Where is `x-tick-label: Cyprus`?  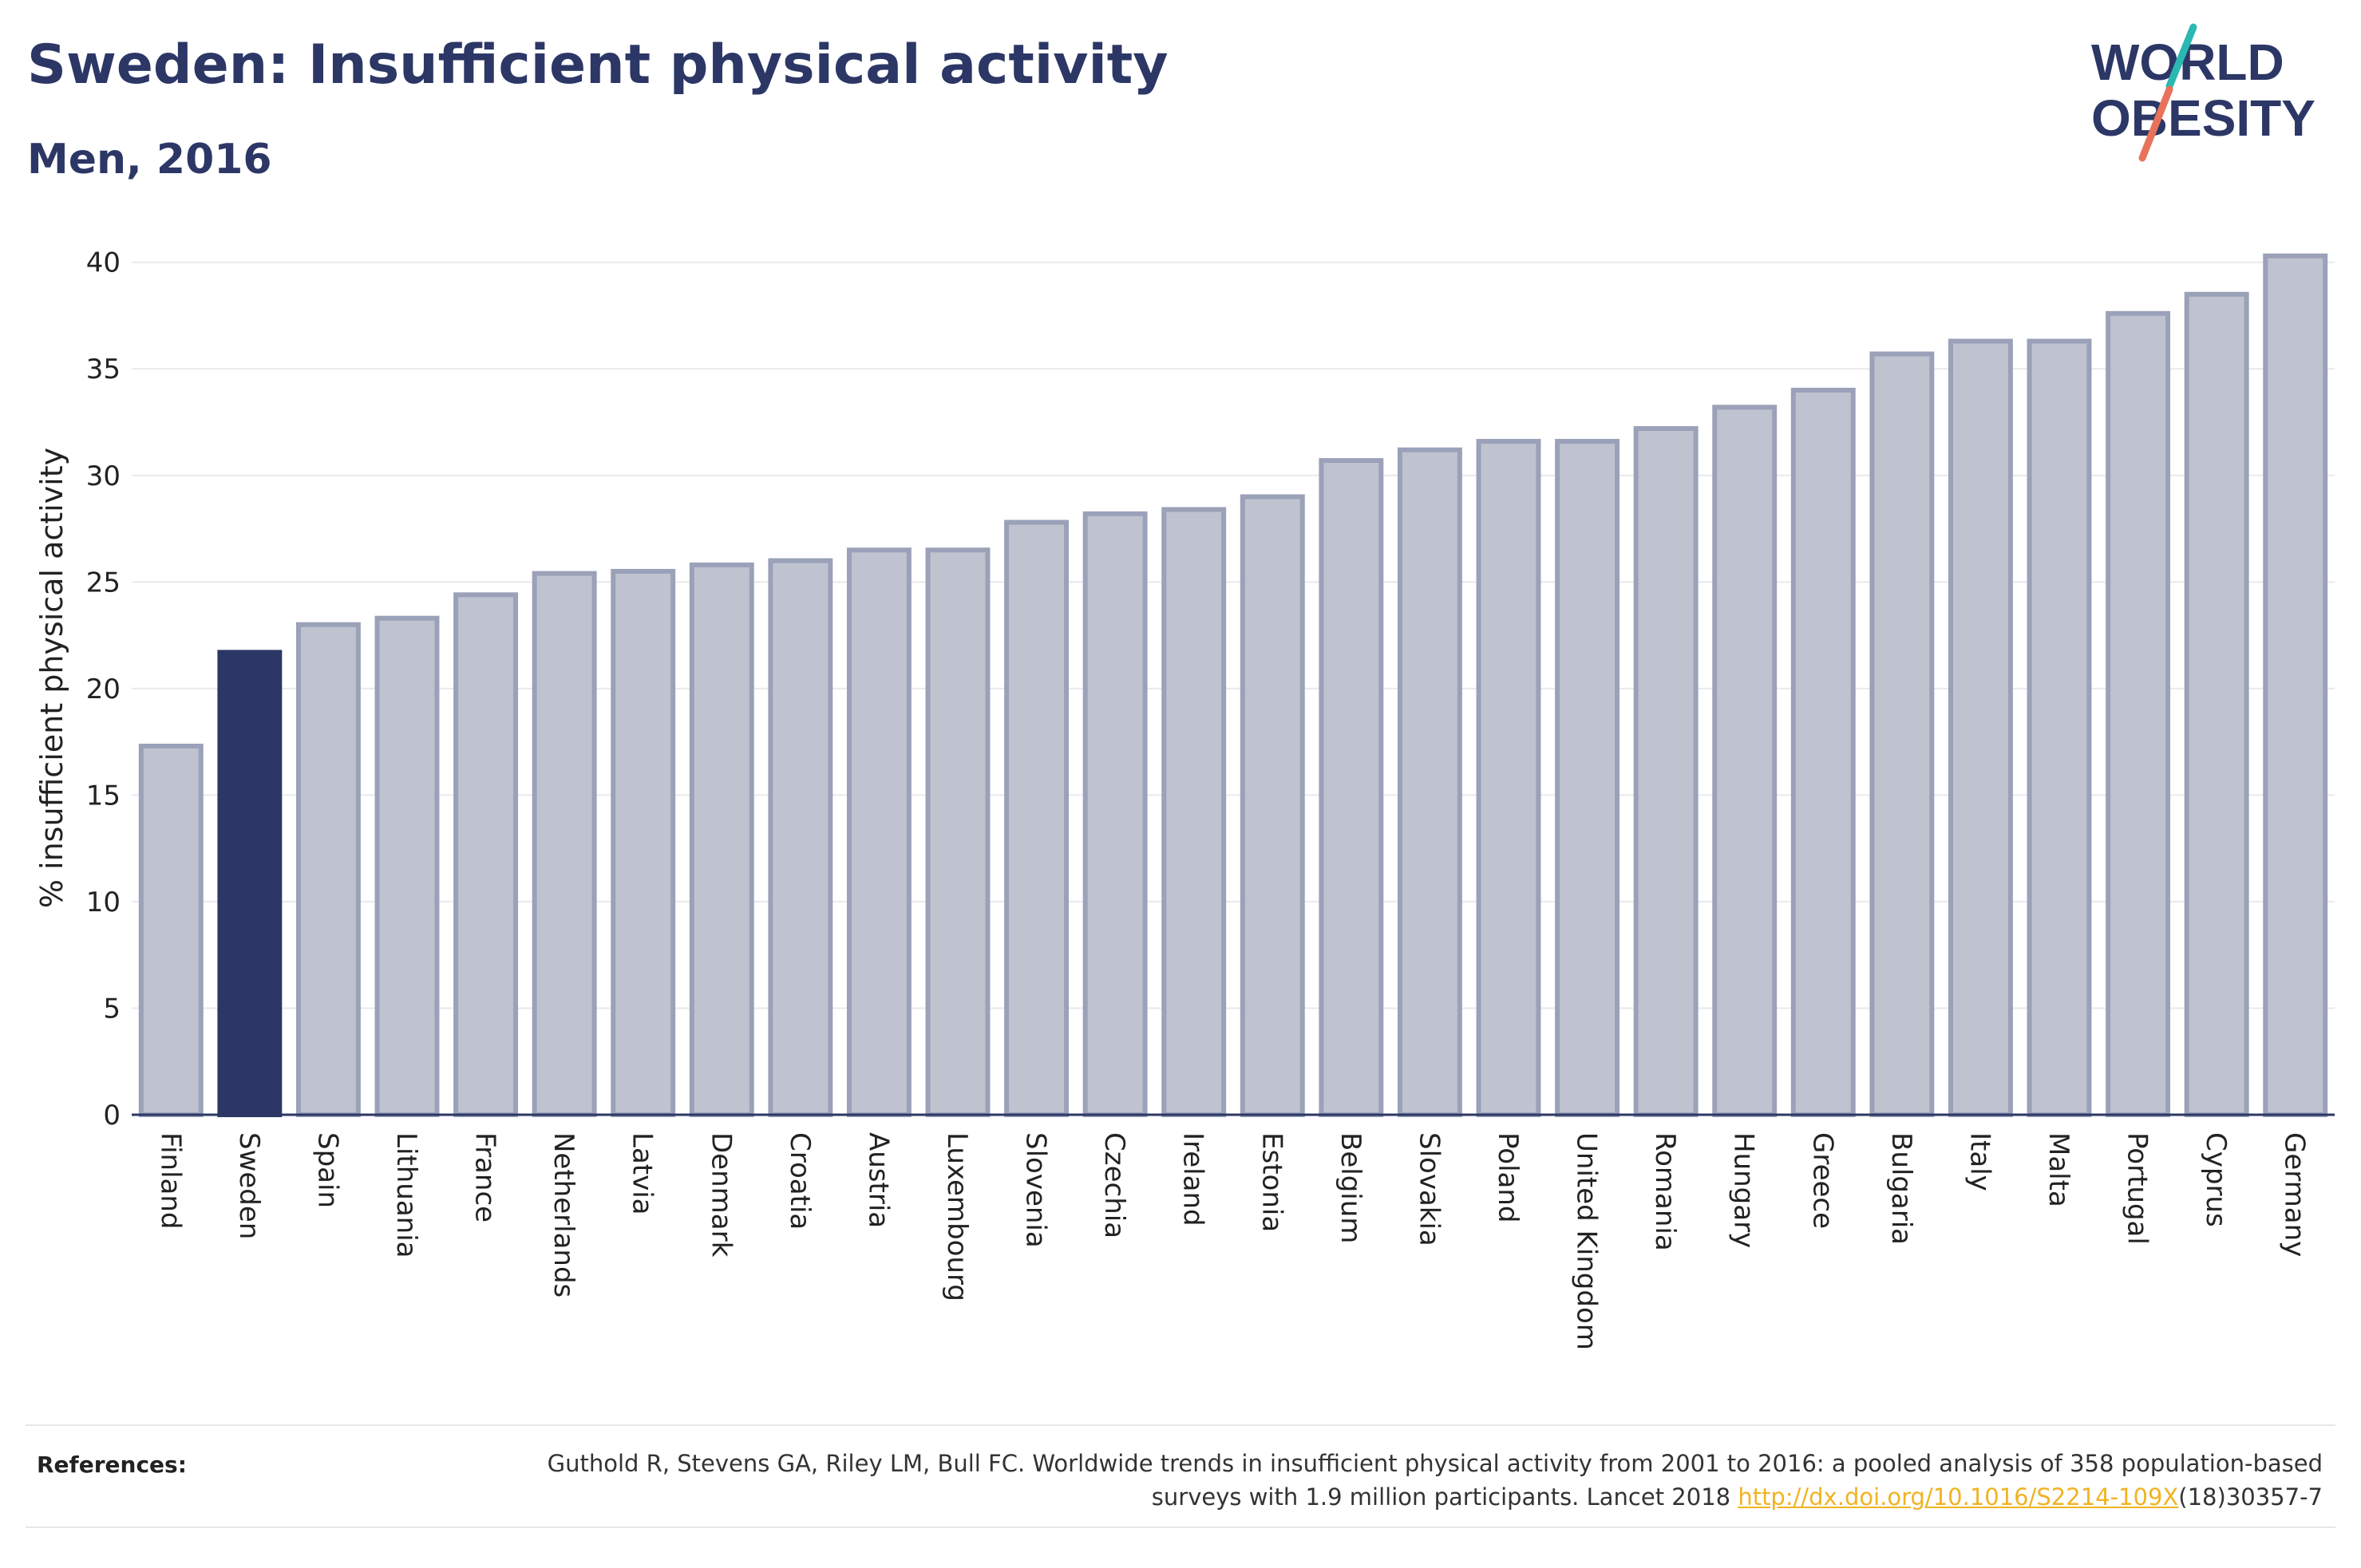 x-tick-label: Cyprus is located at coordinates (2216, 1179).